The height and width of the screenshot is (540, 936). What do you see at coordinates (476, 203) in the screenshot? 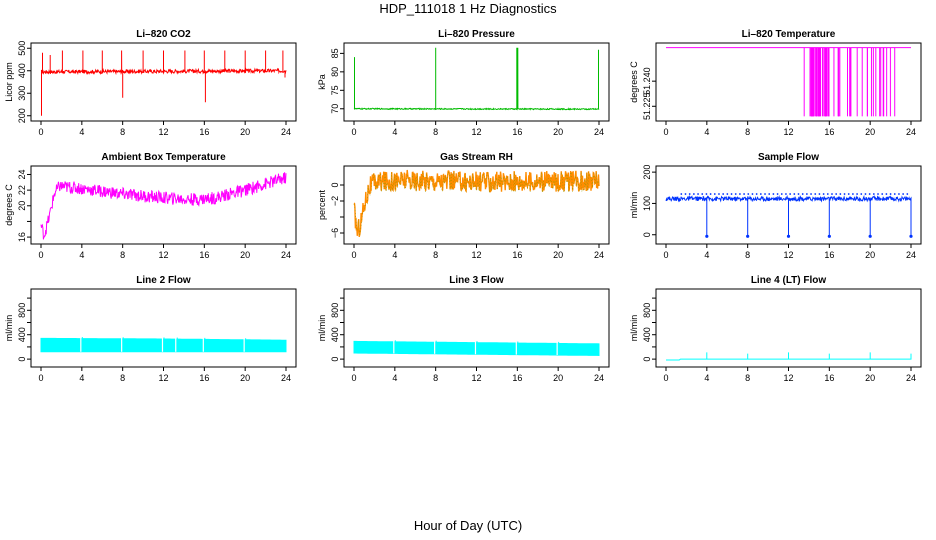
I see `series-overlay-gas-stream-rh` at bounding box center [476, 203].